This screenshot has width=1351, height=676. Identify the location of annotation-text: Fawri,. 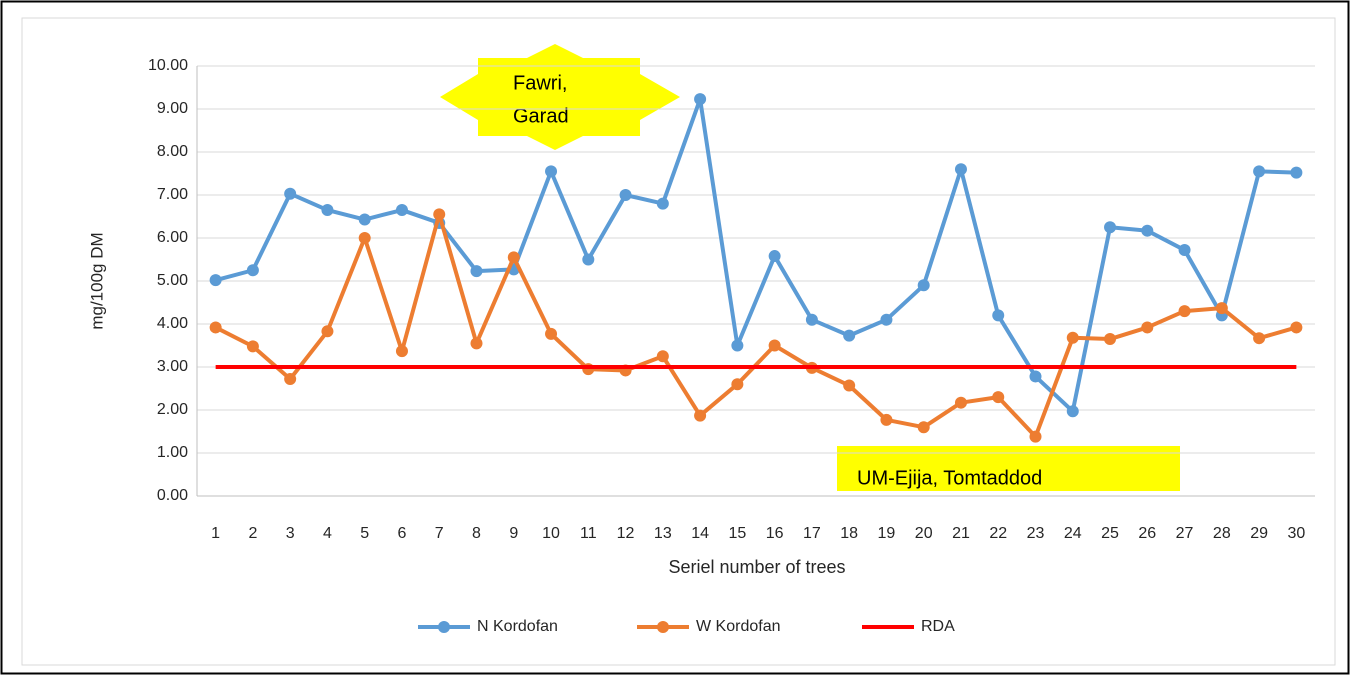
(540, 83).